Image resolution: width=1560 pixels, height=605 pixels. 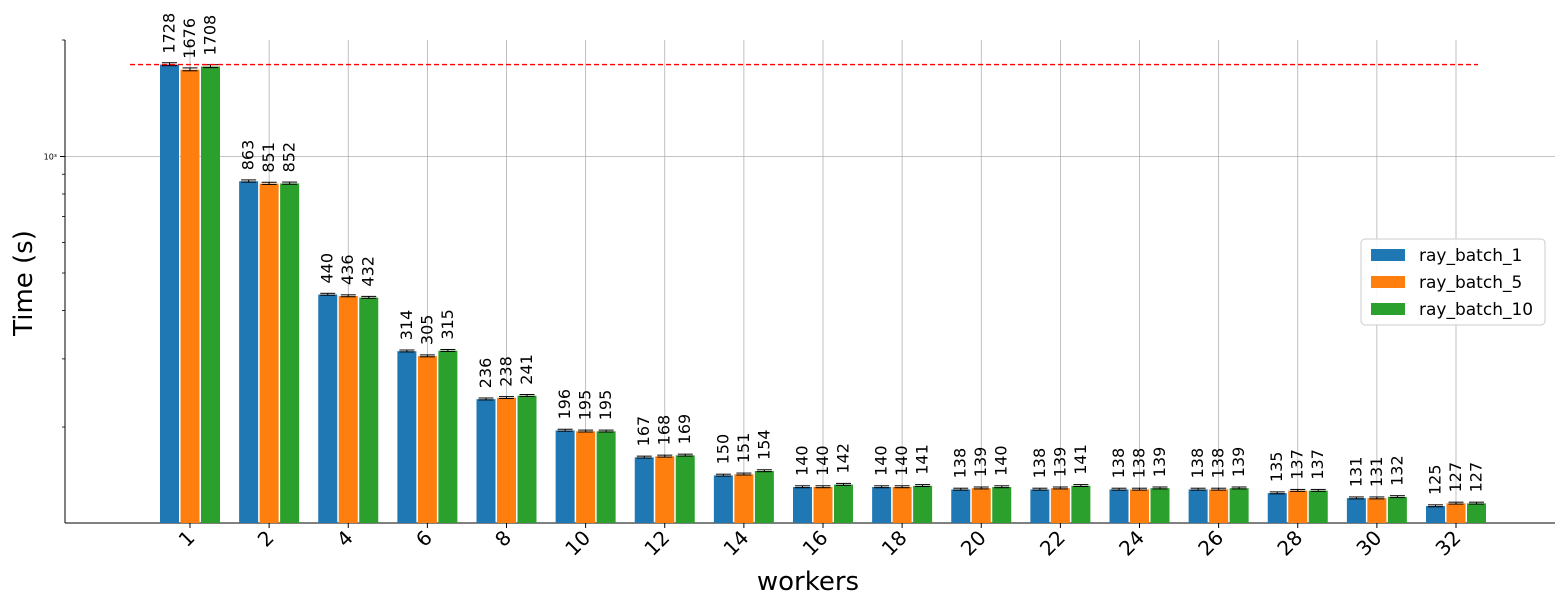 What do you see at coordinates (1355, 472) in the screenshot?
I see `data-label-ray_batch_1-30: 131` at bounding box center [1355, 472].